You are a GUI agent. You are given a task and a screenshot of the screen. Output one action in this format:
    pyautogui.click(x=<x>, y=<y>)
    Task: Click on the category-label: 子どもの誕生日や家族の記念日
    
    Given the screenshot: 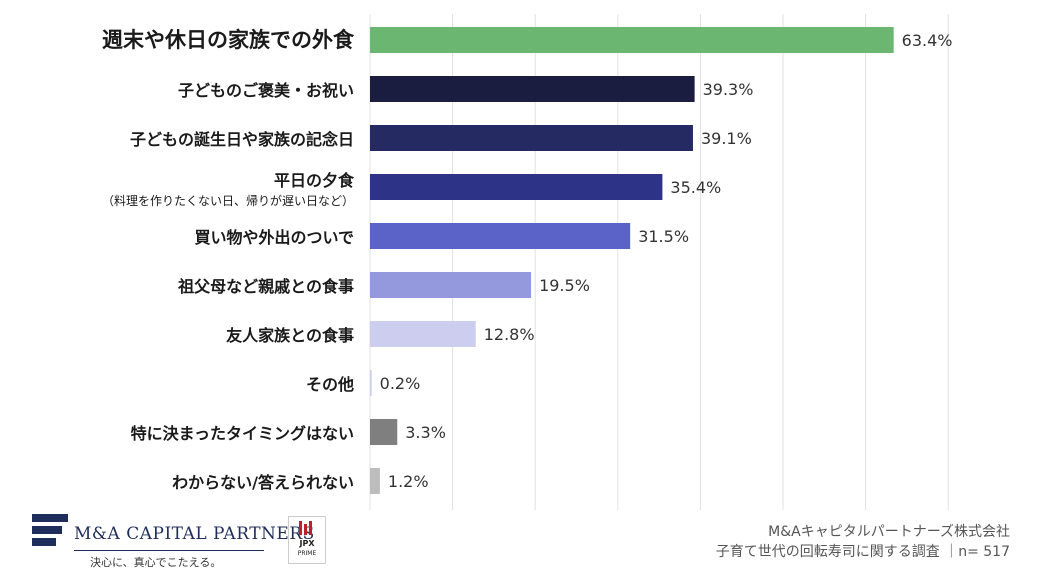 What is the action you would take?
    pyautogui.click(x=242, y=139)
    